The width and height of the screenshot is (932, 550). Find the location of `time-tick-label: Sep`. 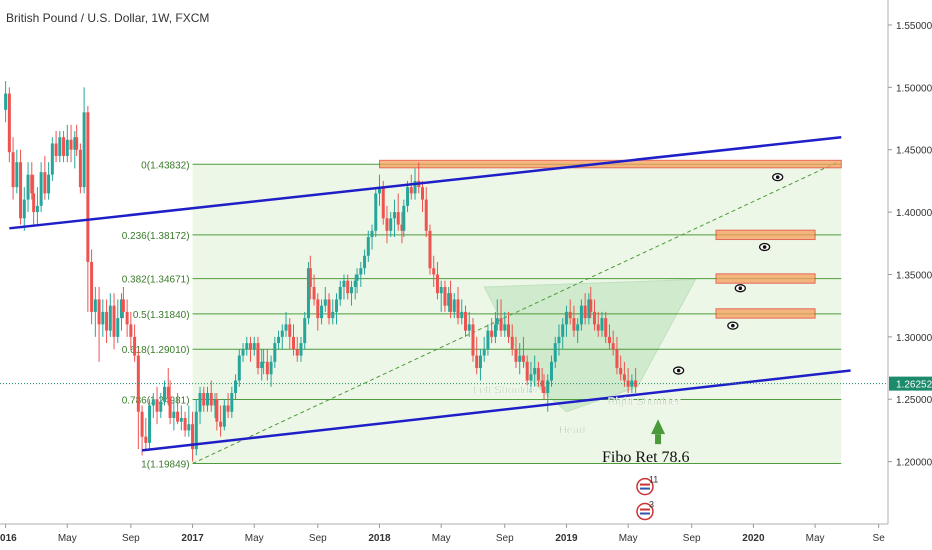

time-tick-label: Sep is located at coordinates (505, 538).